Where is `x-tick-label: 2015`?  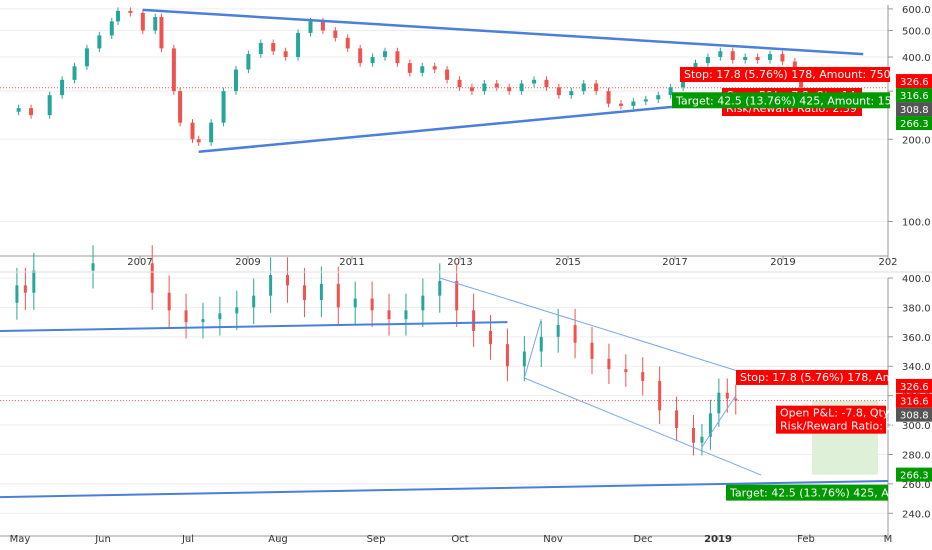
x-tick-label: 2015 is located at coordinates (567, 262).